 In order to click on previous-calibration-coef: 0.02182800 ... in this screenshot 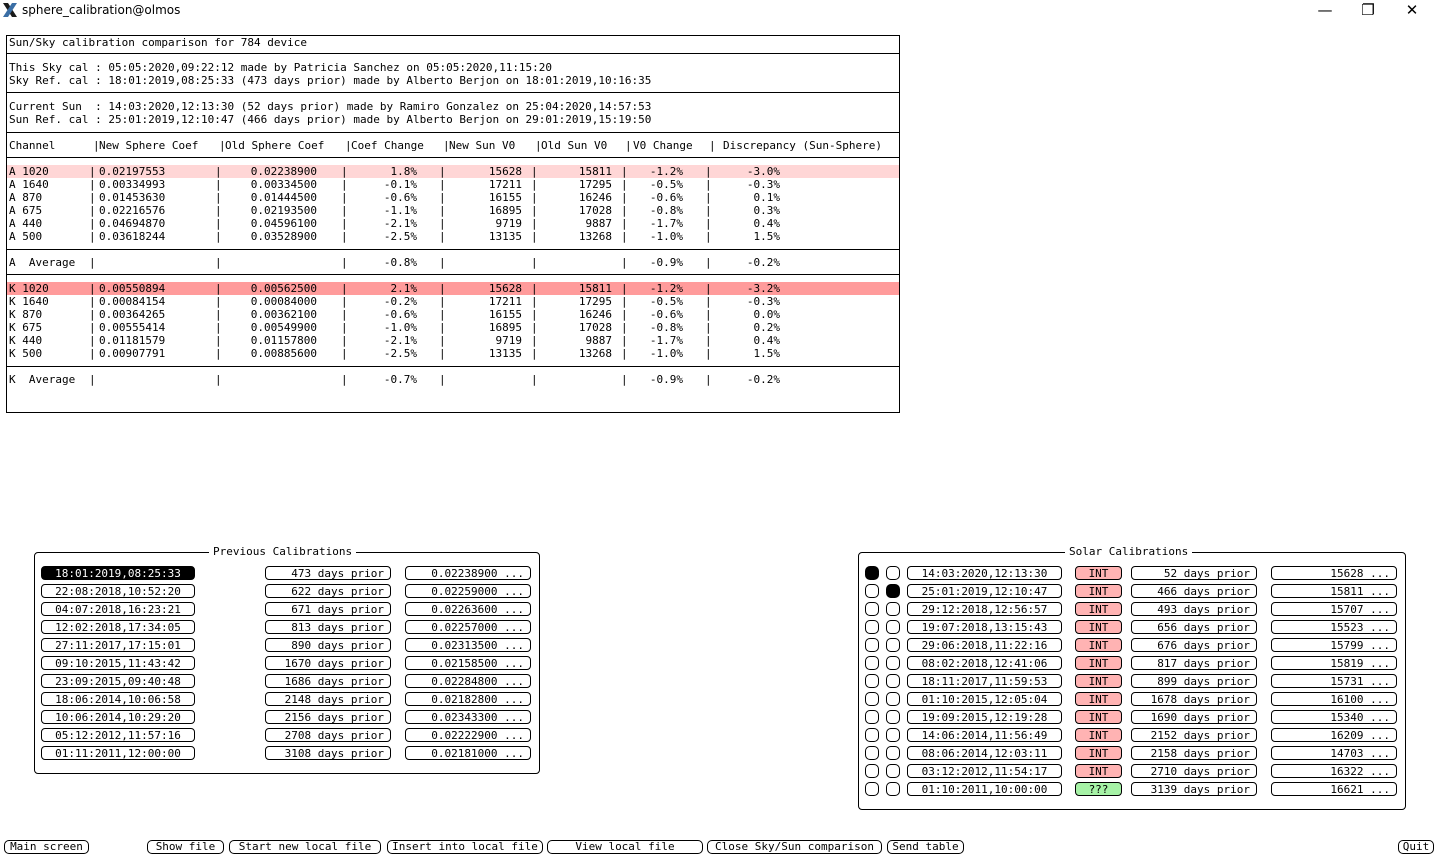, I will do `click(468, 699)`.